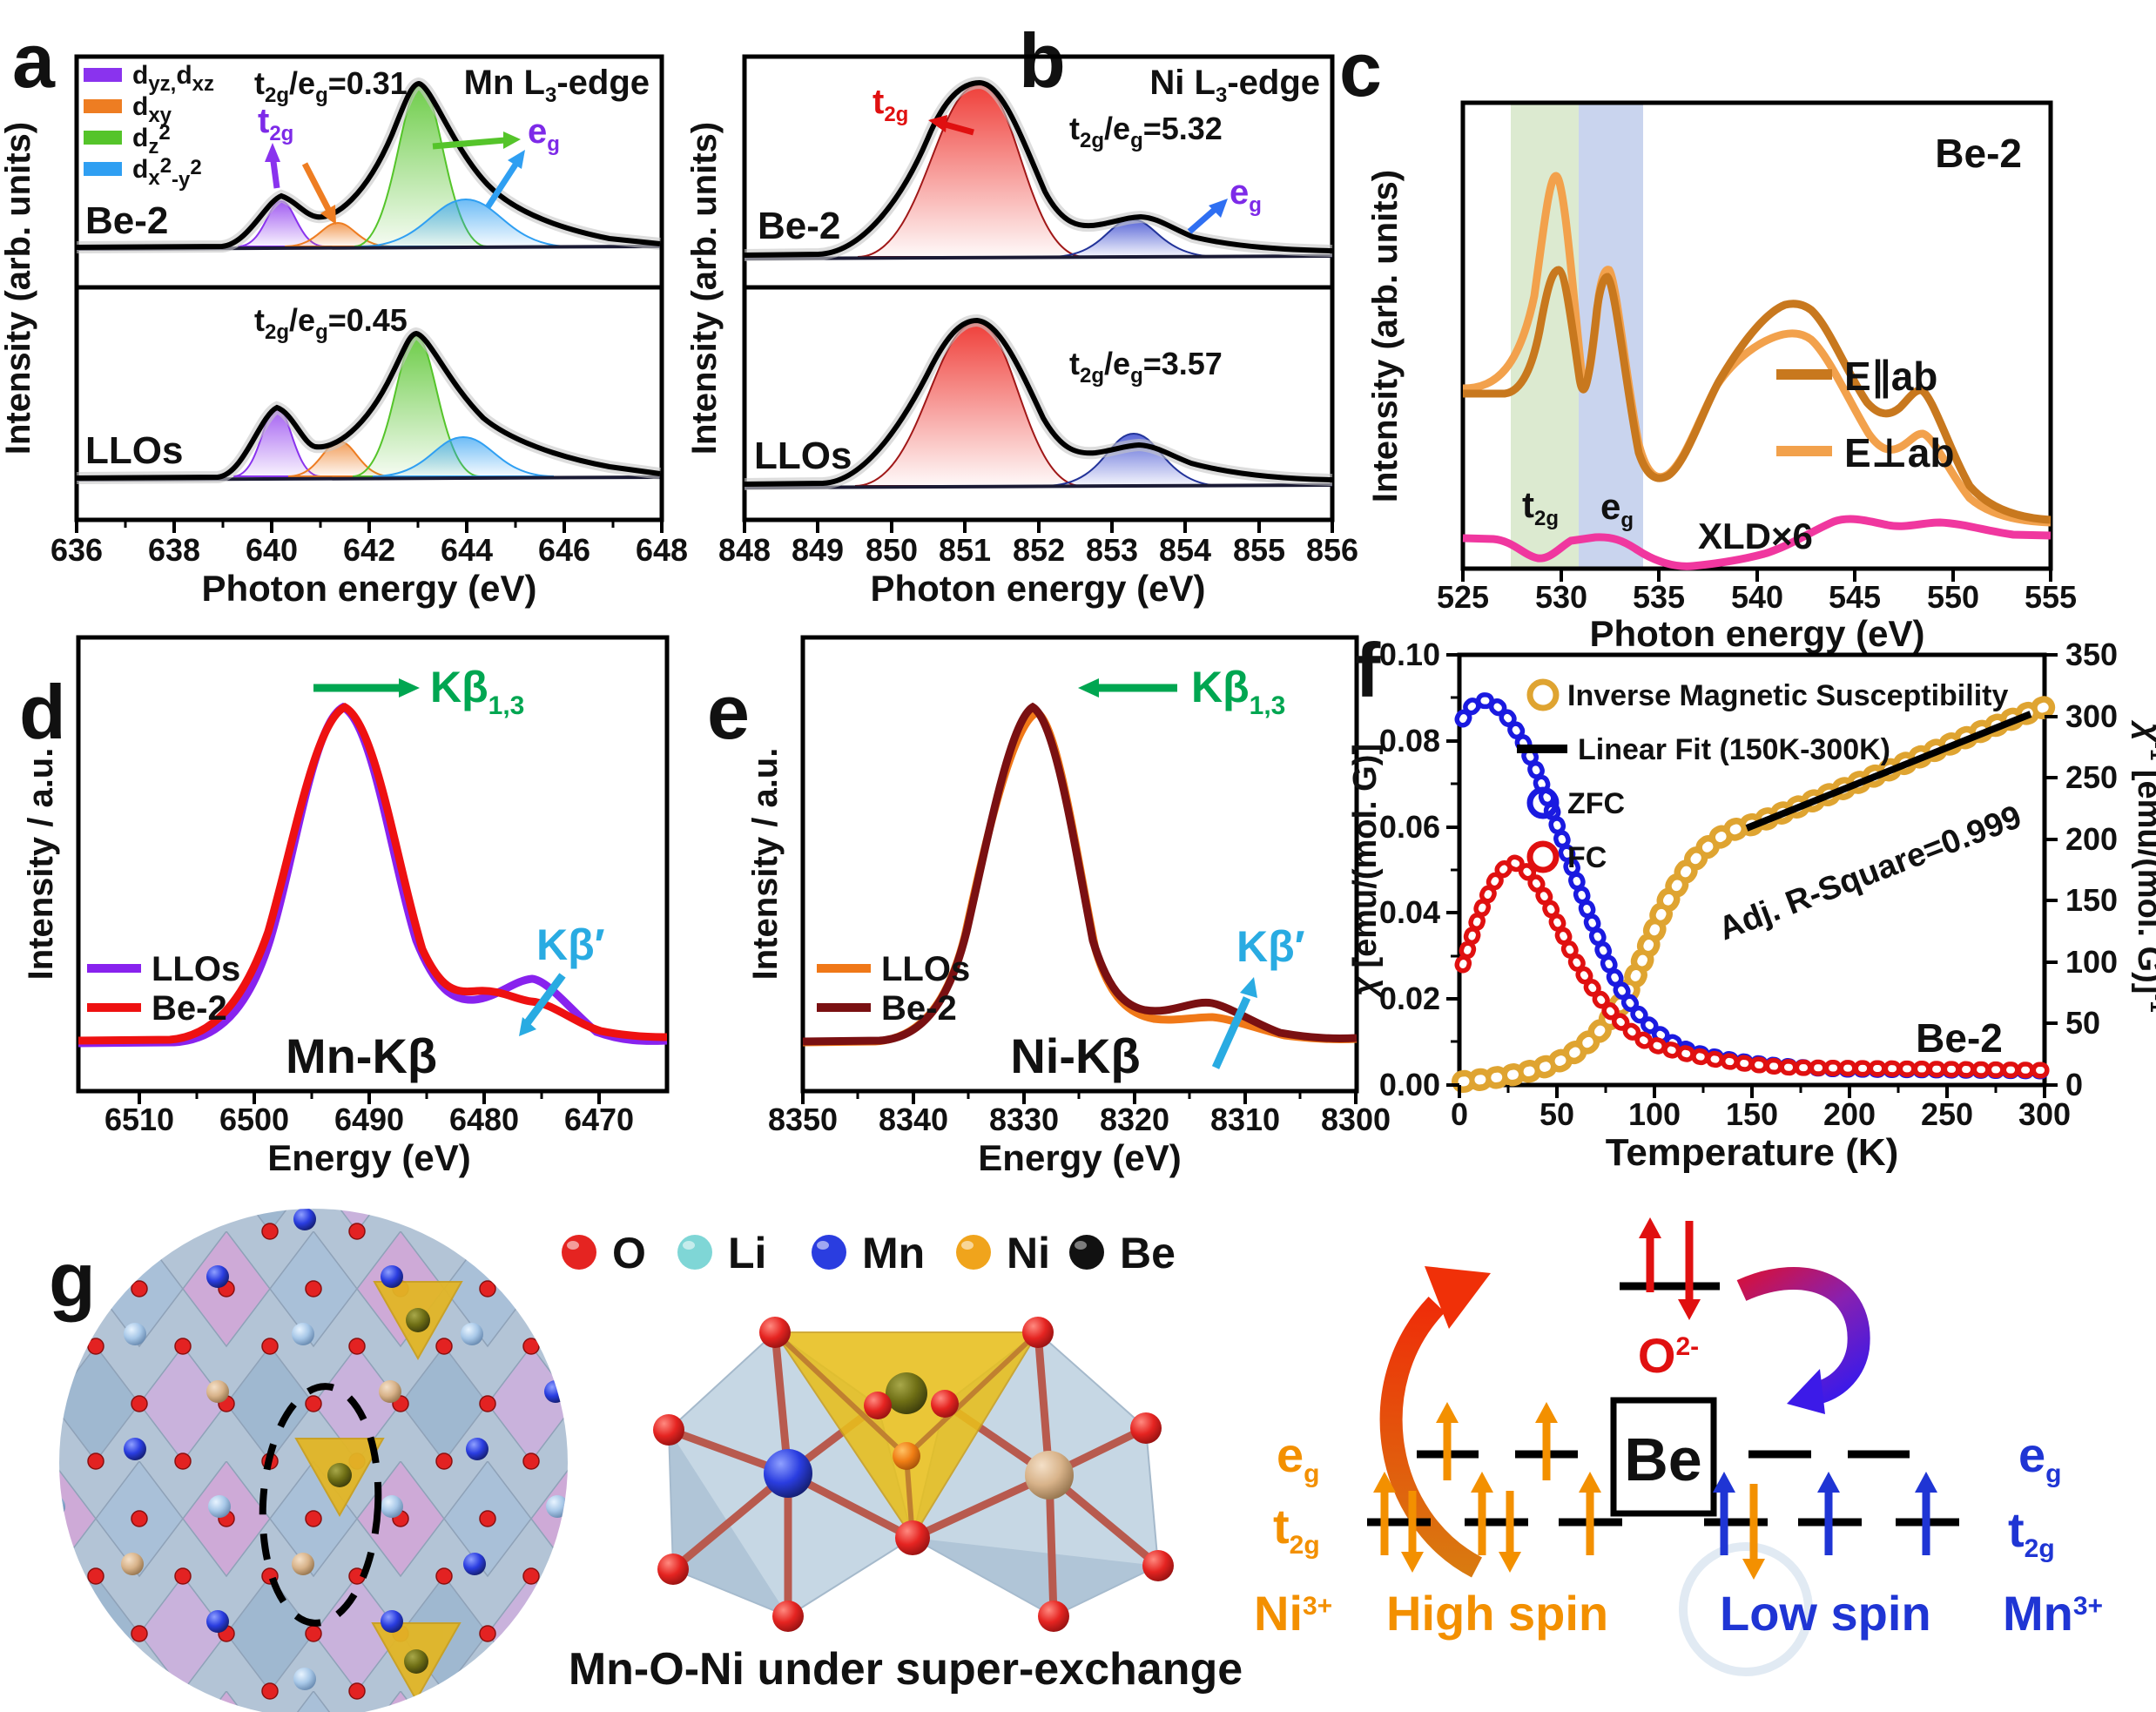 Image resolution: width=2156 pixels, height=1712 pixels. I want to click on legend-swatch-dx2y2, so click(103, 169).